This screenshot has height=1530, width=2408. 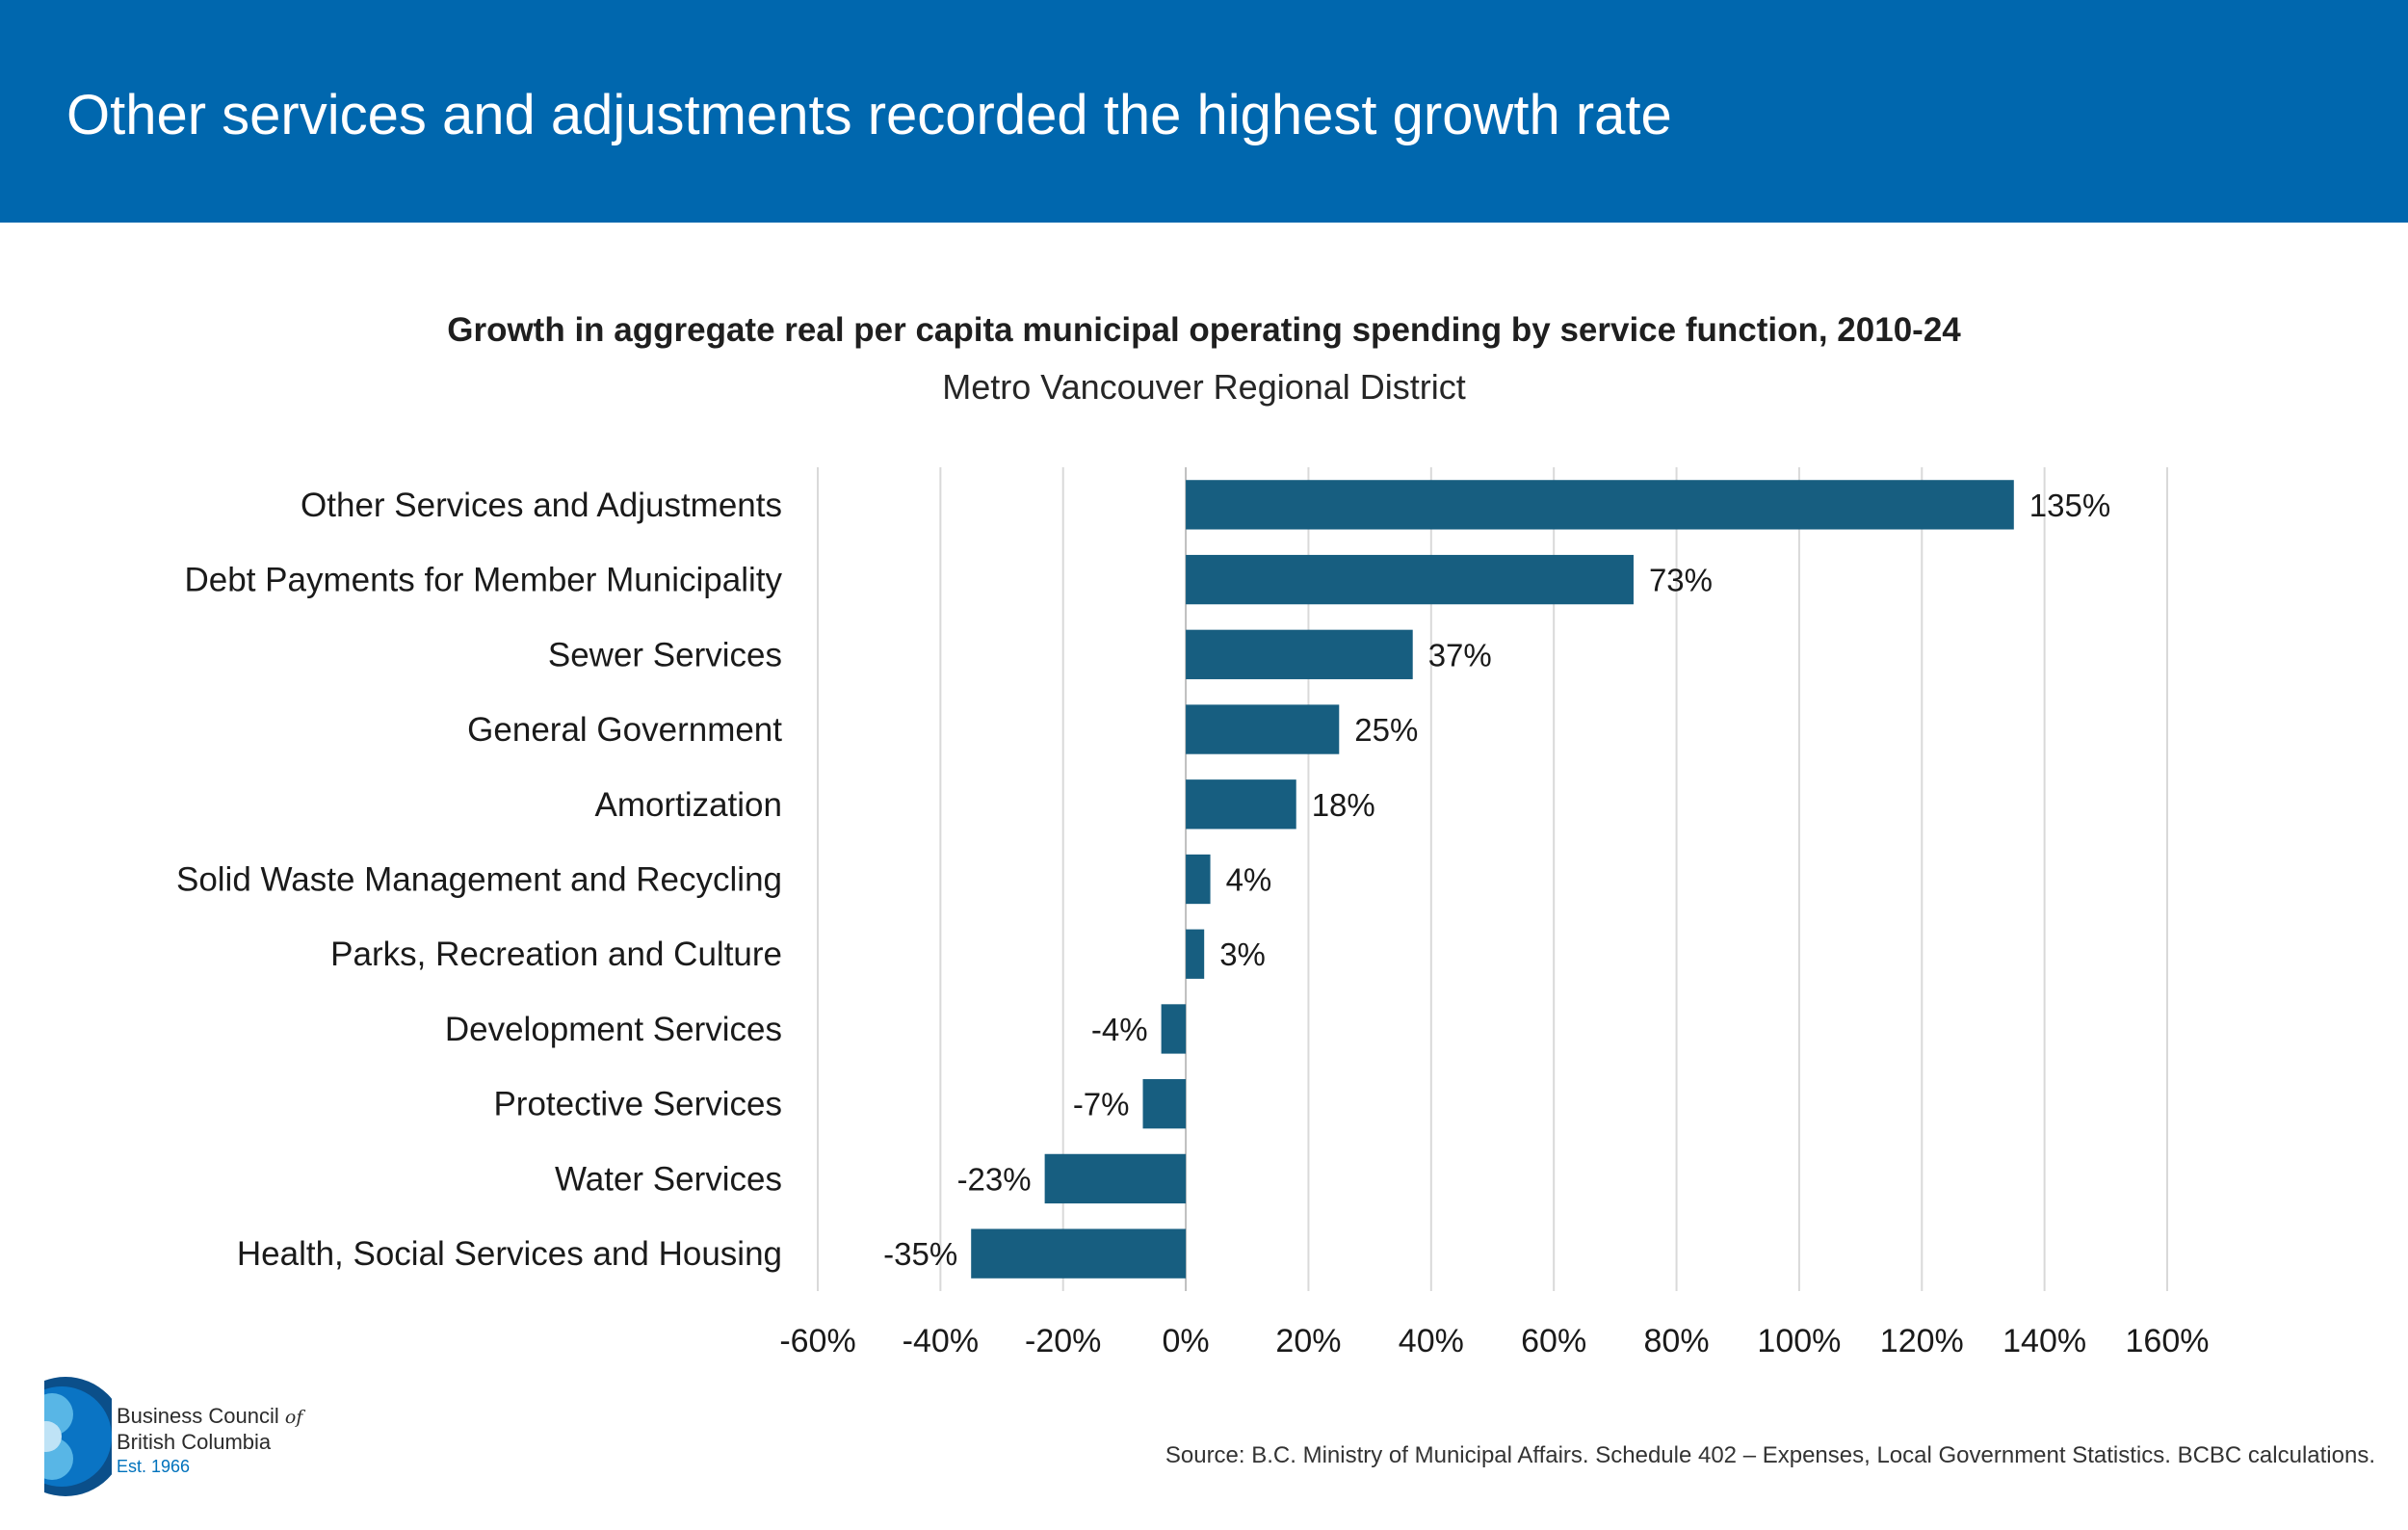 I want to click on data-label: -35%, so click(x=920, y=1254).